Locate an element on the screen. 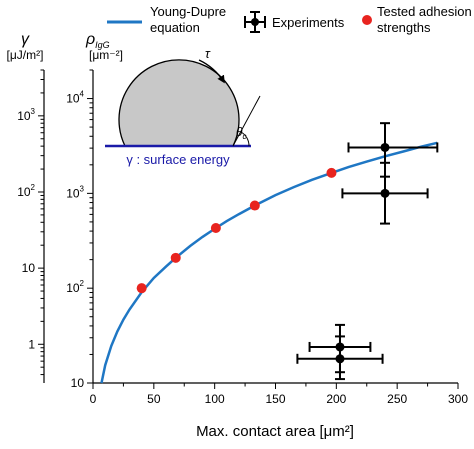  legend-tested-label: Tested adhesion strengths is located at coordinates (425, 19).